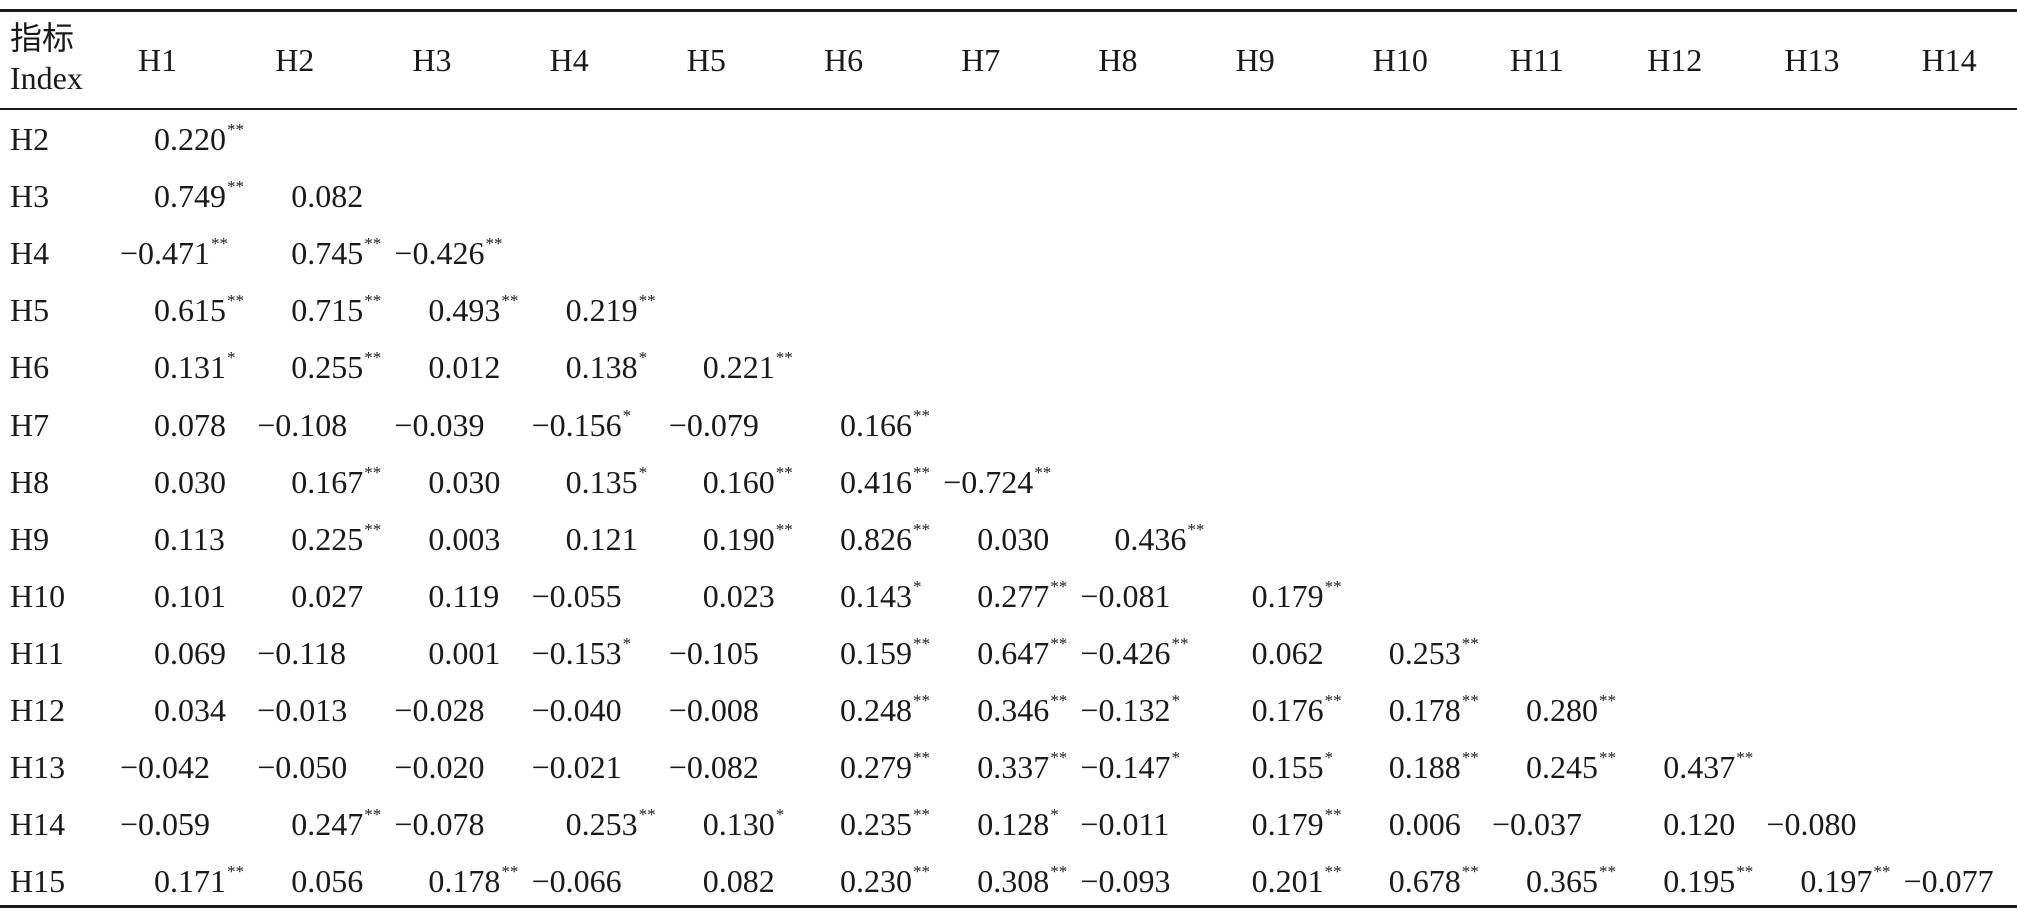 Image resolution: width=2017 pixels, height=917 pixels. Describe the element at coordinates (464, 595) in the screenshot. I see `cell-value: 0.119` at that location.